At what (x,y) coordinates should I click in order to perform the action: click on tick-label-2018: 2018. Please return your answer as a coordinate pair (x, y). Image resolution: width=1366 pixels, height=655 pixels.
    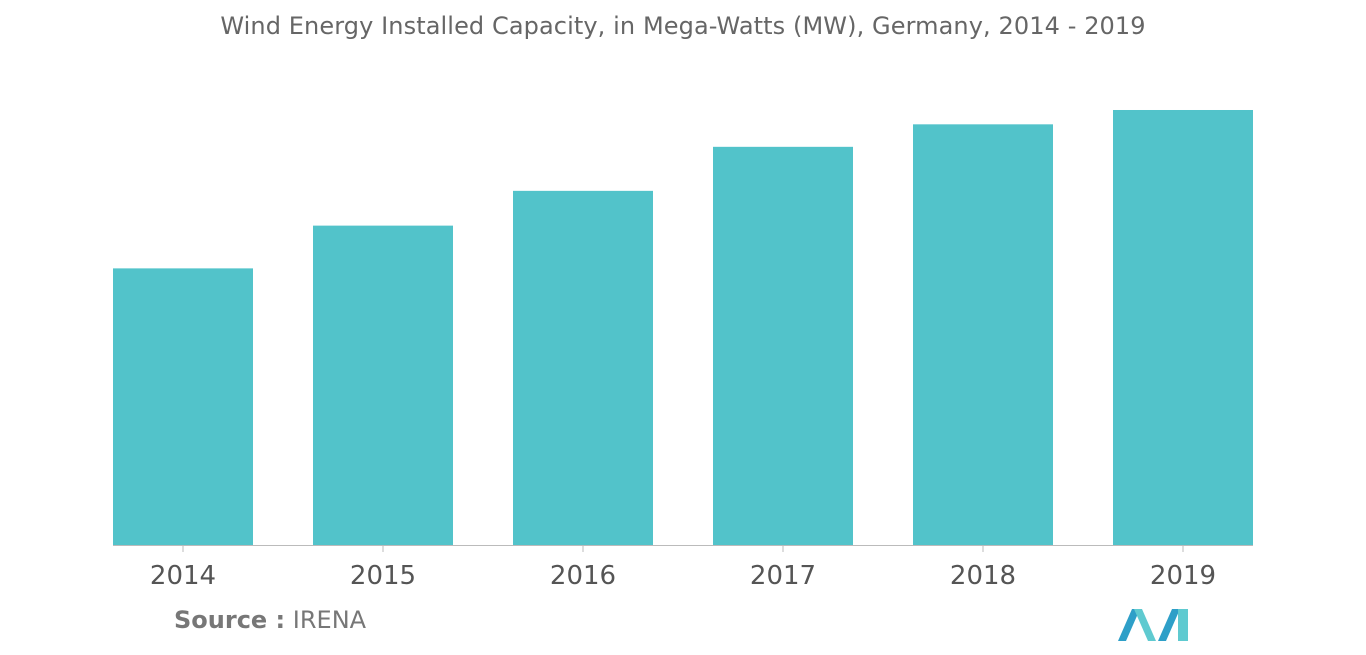
    Looking at the image, I should click on (983, 576).